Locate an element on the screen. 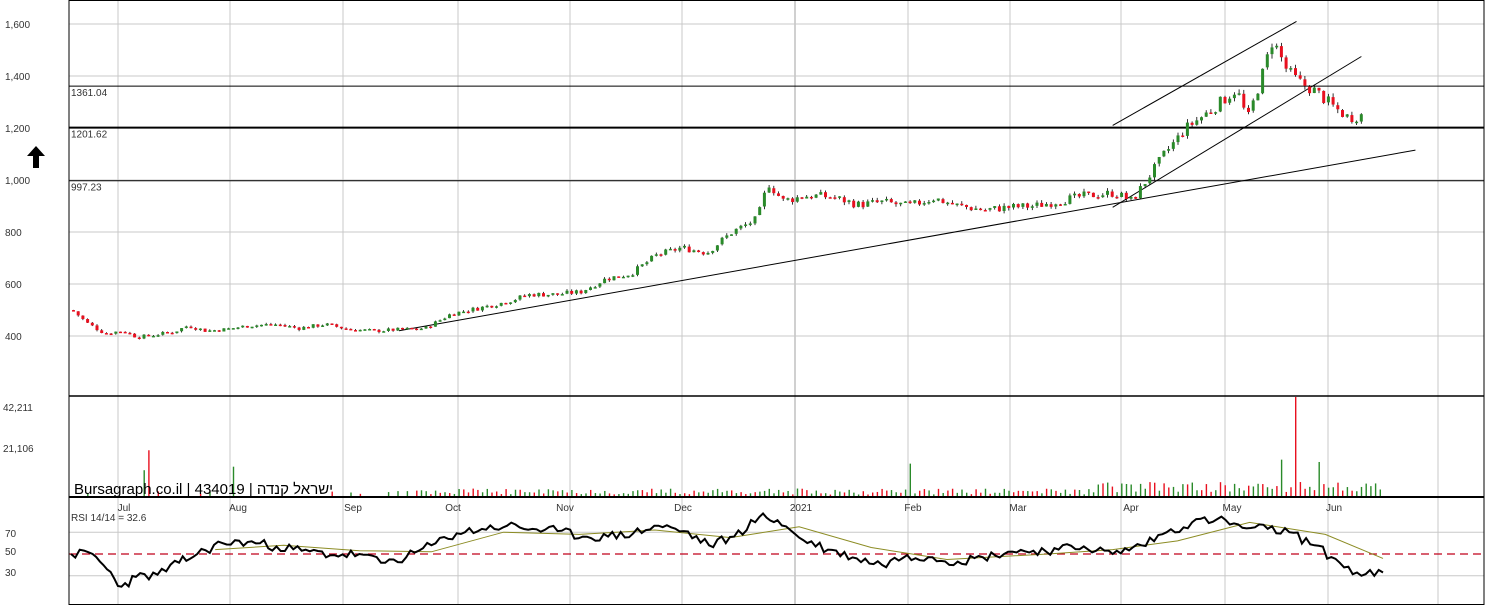  volume-panel is located at coordinates (734, 446).